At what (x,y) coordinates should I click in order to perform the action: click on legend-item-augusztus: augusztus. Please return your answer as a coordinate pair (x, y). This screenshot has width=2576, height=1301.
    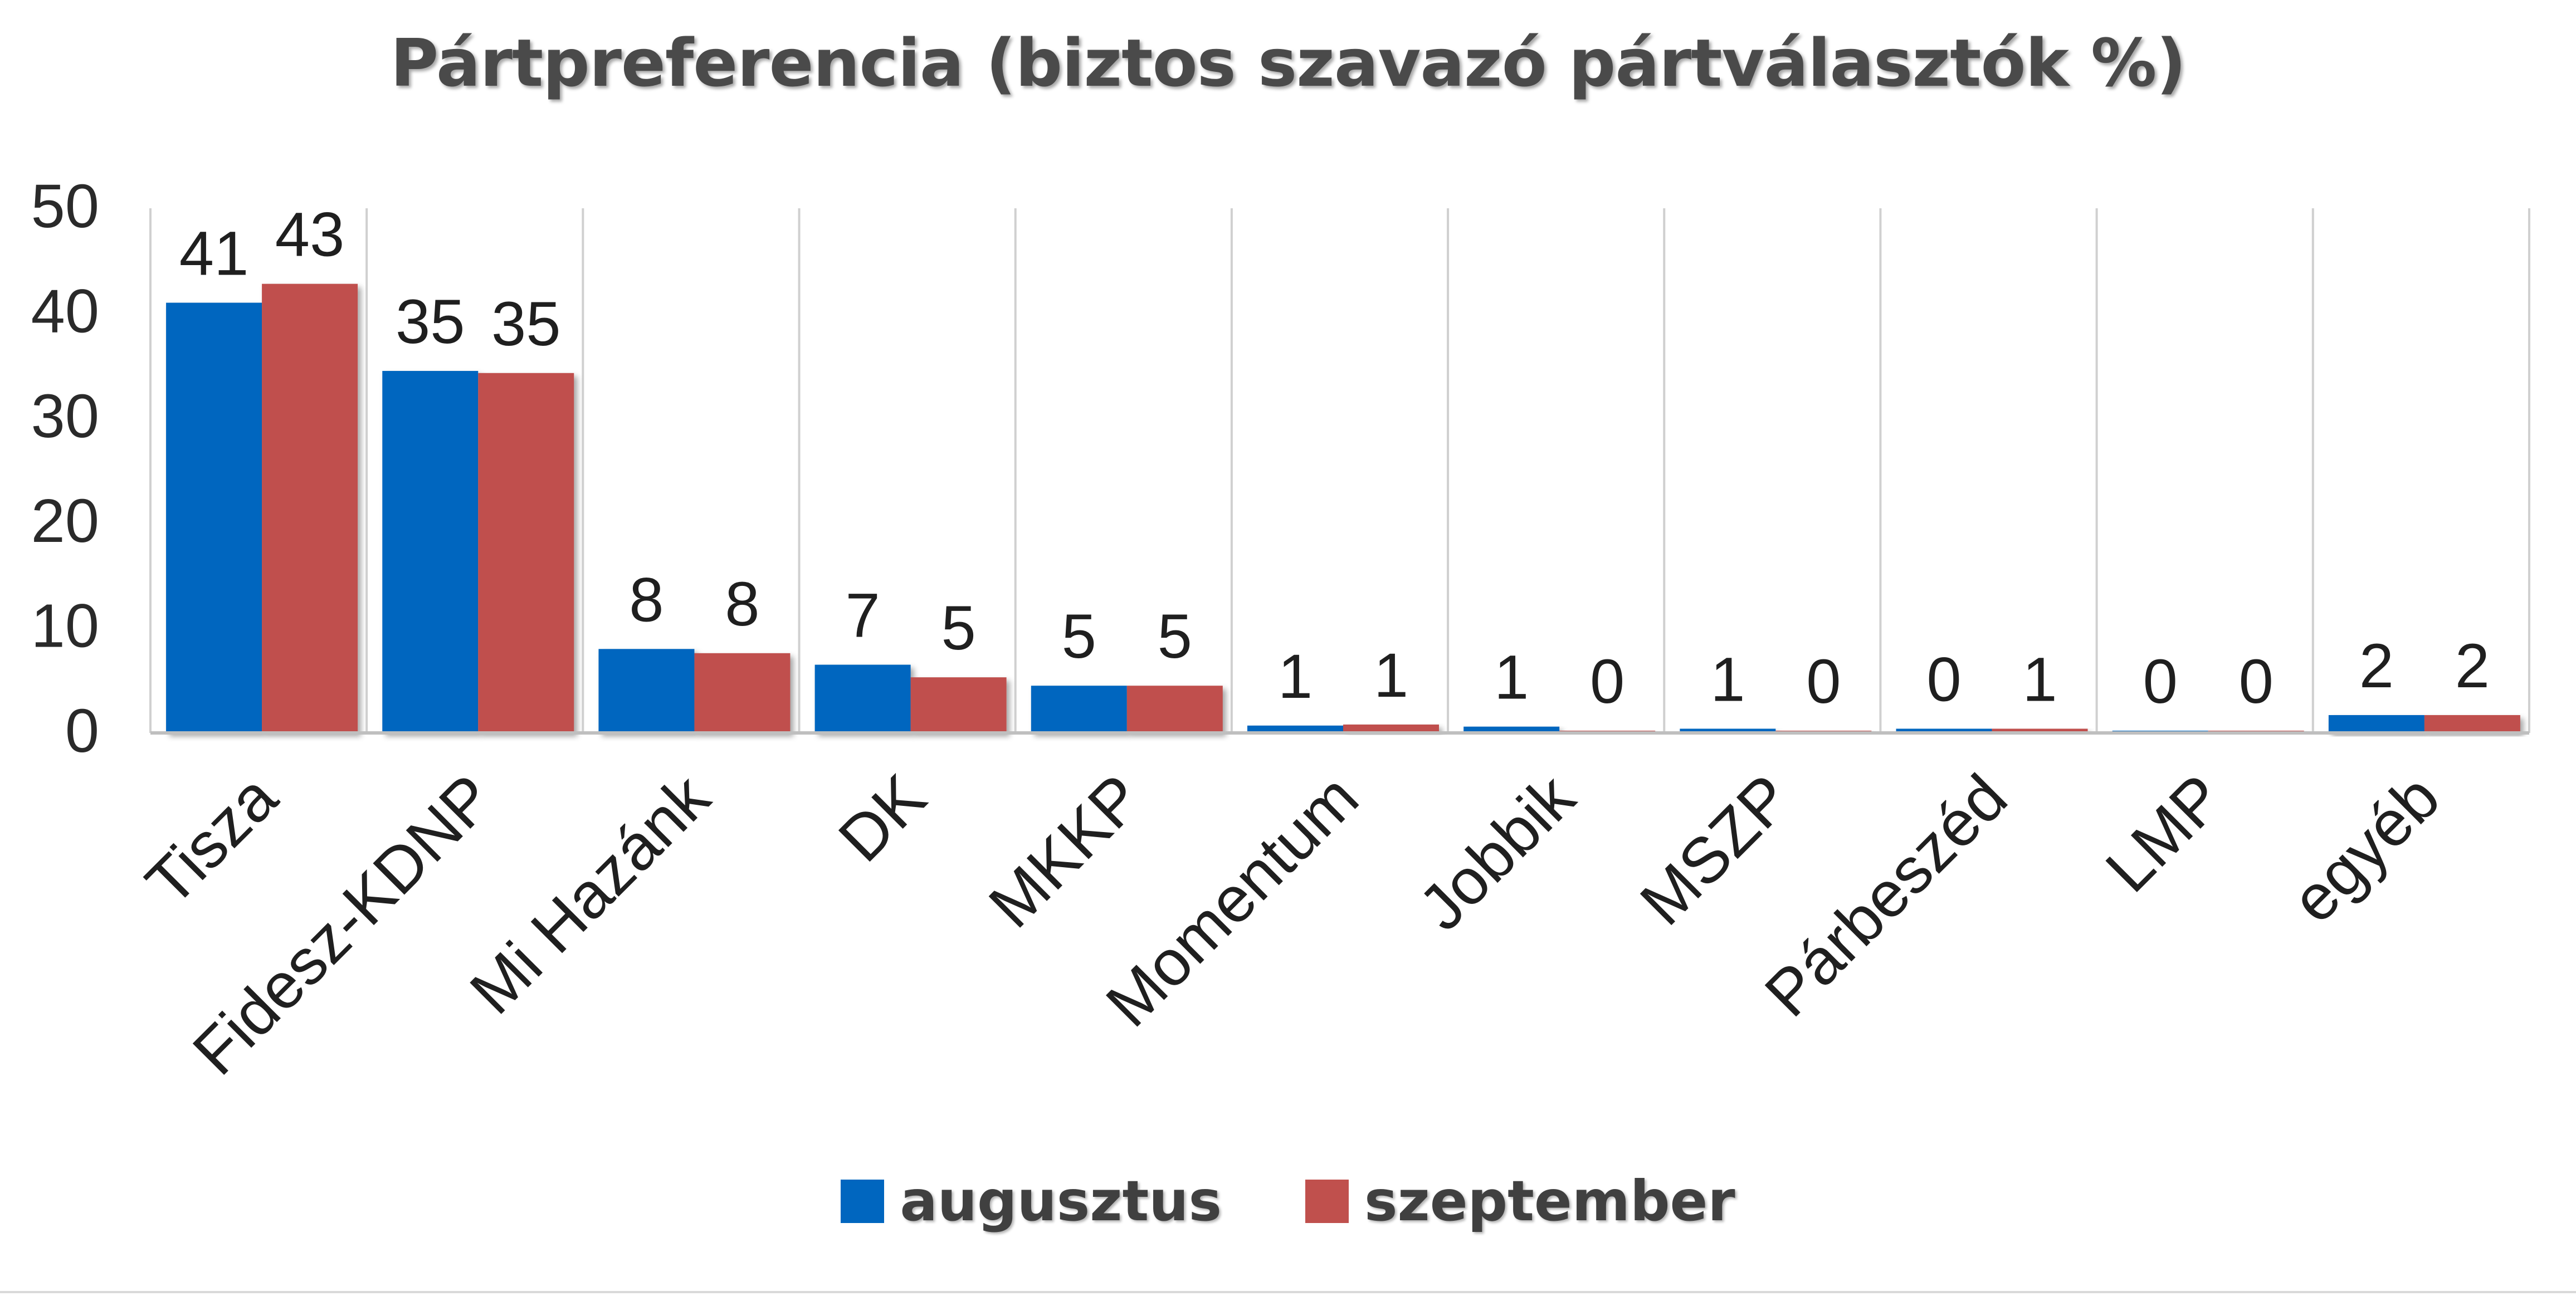
    Looking at the image, I should click on (1031, 1201).